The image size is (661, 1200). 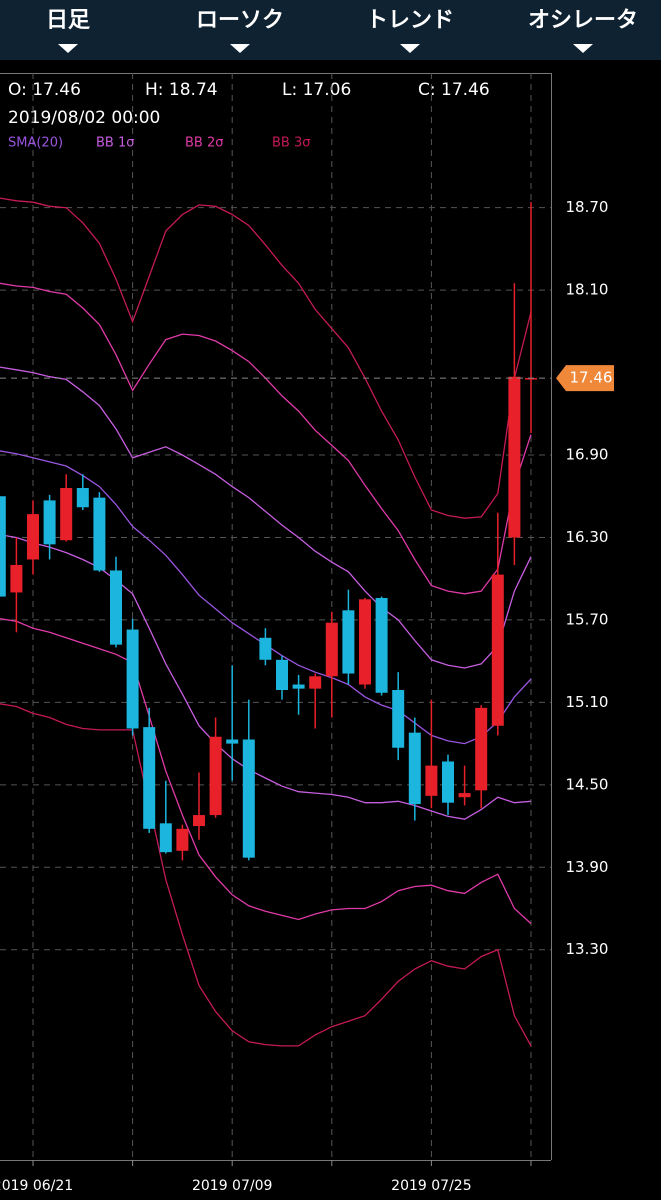 I want to click on legend-entry: BB 2σ, so click(x=204, y=143).